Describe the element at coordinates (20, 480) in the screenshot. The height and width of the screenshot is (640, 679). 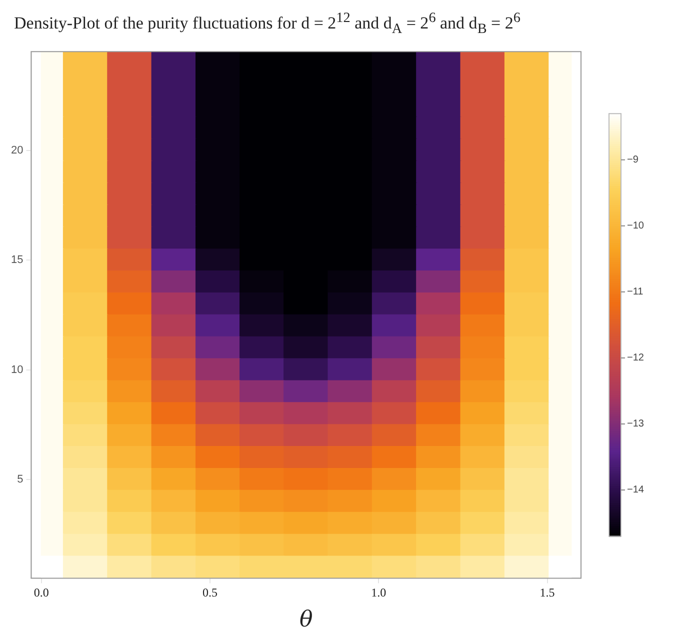
I see `y-tick-label: 5` at that location.